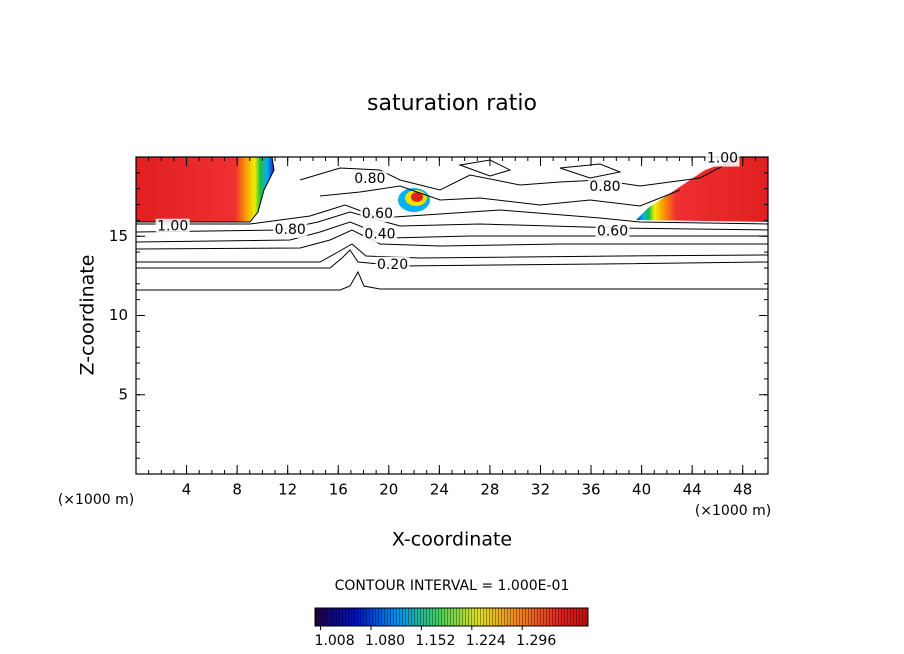 The width and height of the screenshot is (904, 654). I want to click on x-tick-label: 8, so click(237, 490).